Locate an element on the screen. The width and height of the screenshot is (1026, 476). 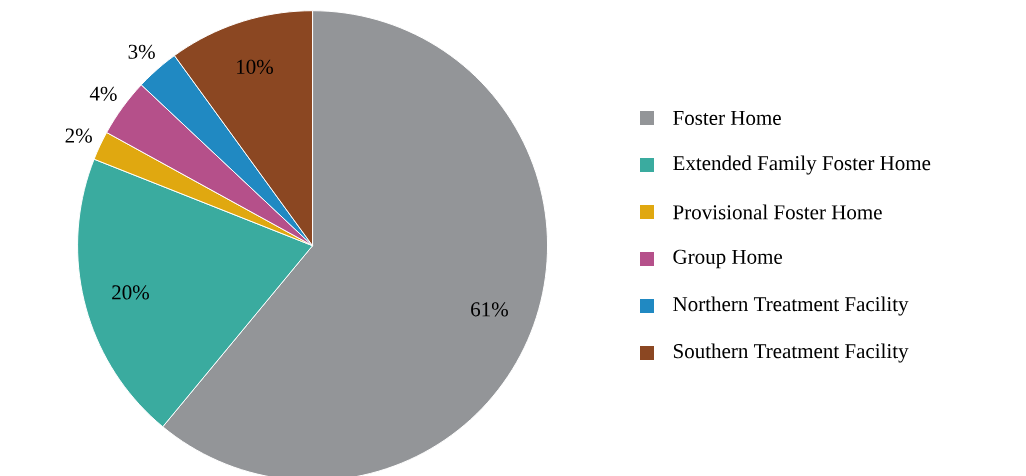
legend-label: Group Home is located at coordinates (728, 259).